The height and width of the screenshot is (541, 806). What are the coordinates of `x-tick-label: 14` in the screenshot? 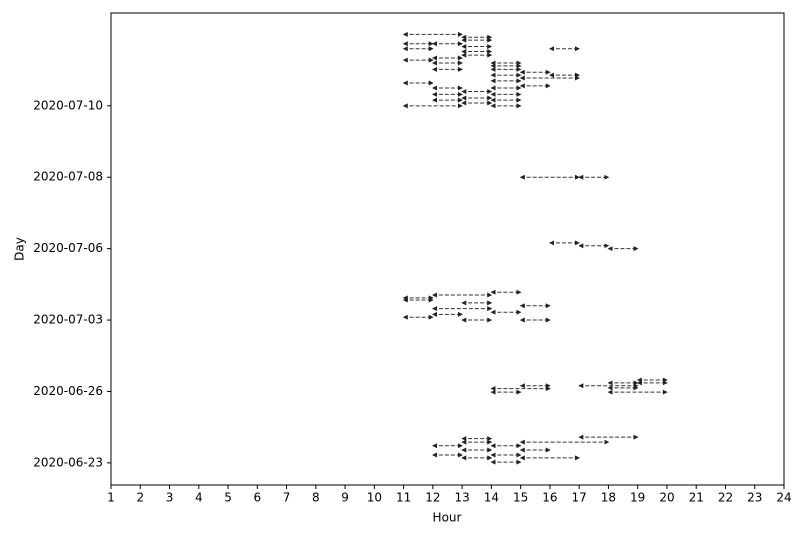 It's located at (491, 498).